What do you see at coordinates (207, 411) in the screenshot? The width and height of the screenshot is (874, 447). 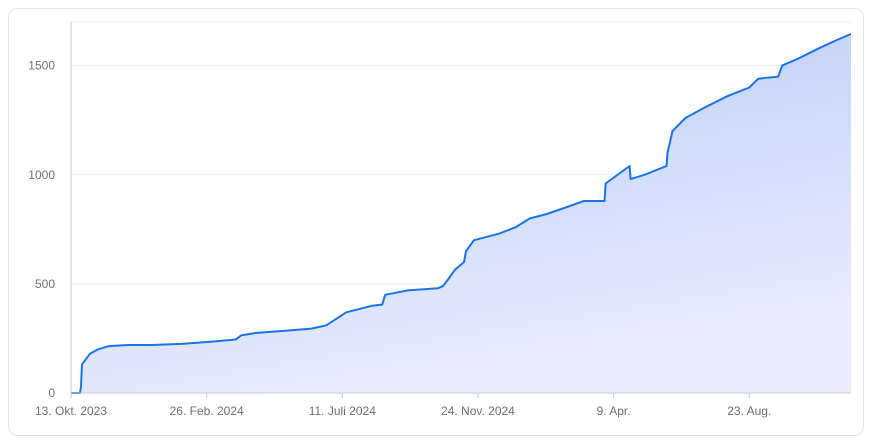 I see `x-tick-label: 26. Feb. 2024` at bounding box center [207, 411].